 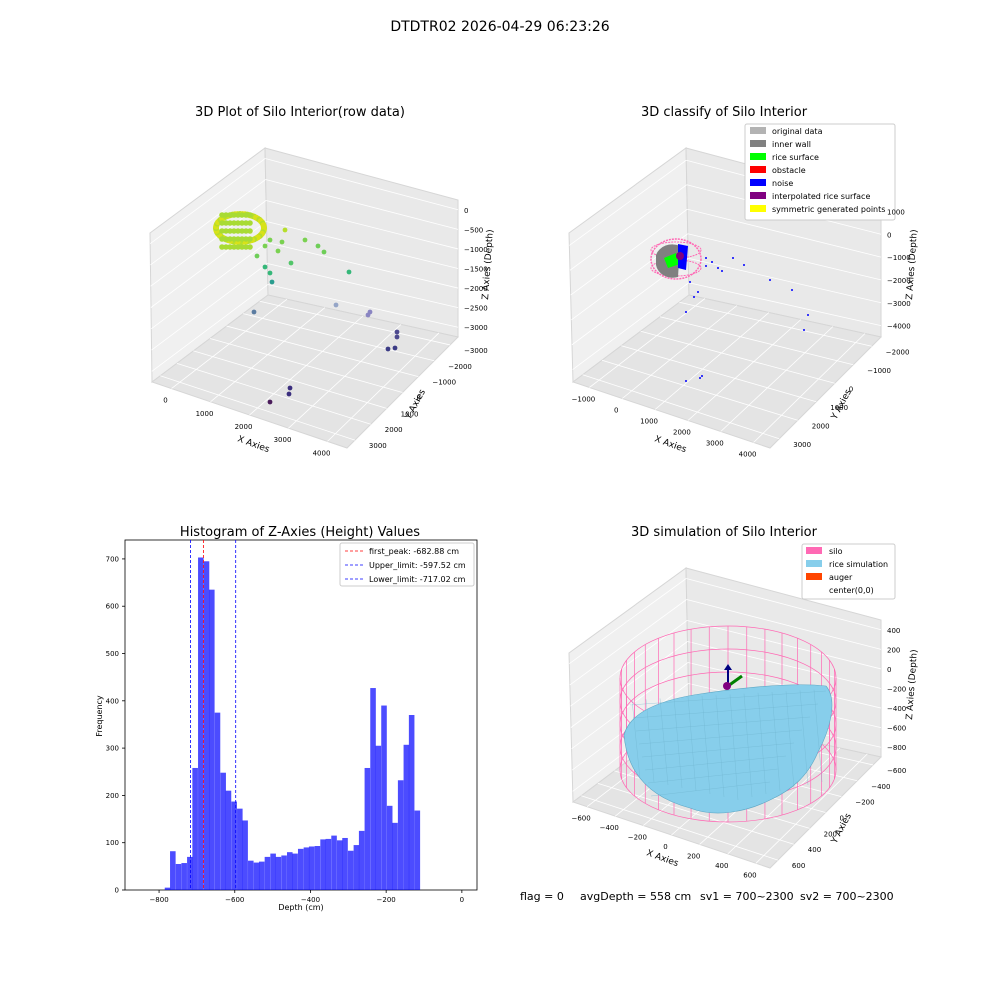 What do you see at coordinates (637, 838) in the screenshot?
I see `x-tick-label: −200` at bounding box center [637, 838].